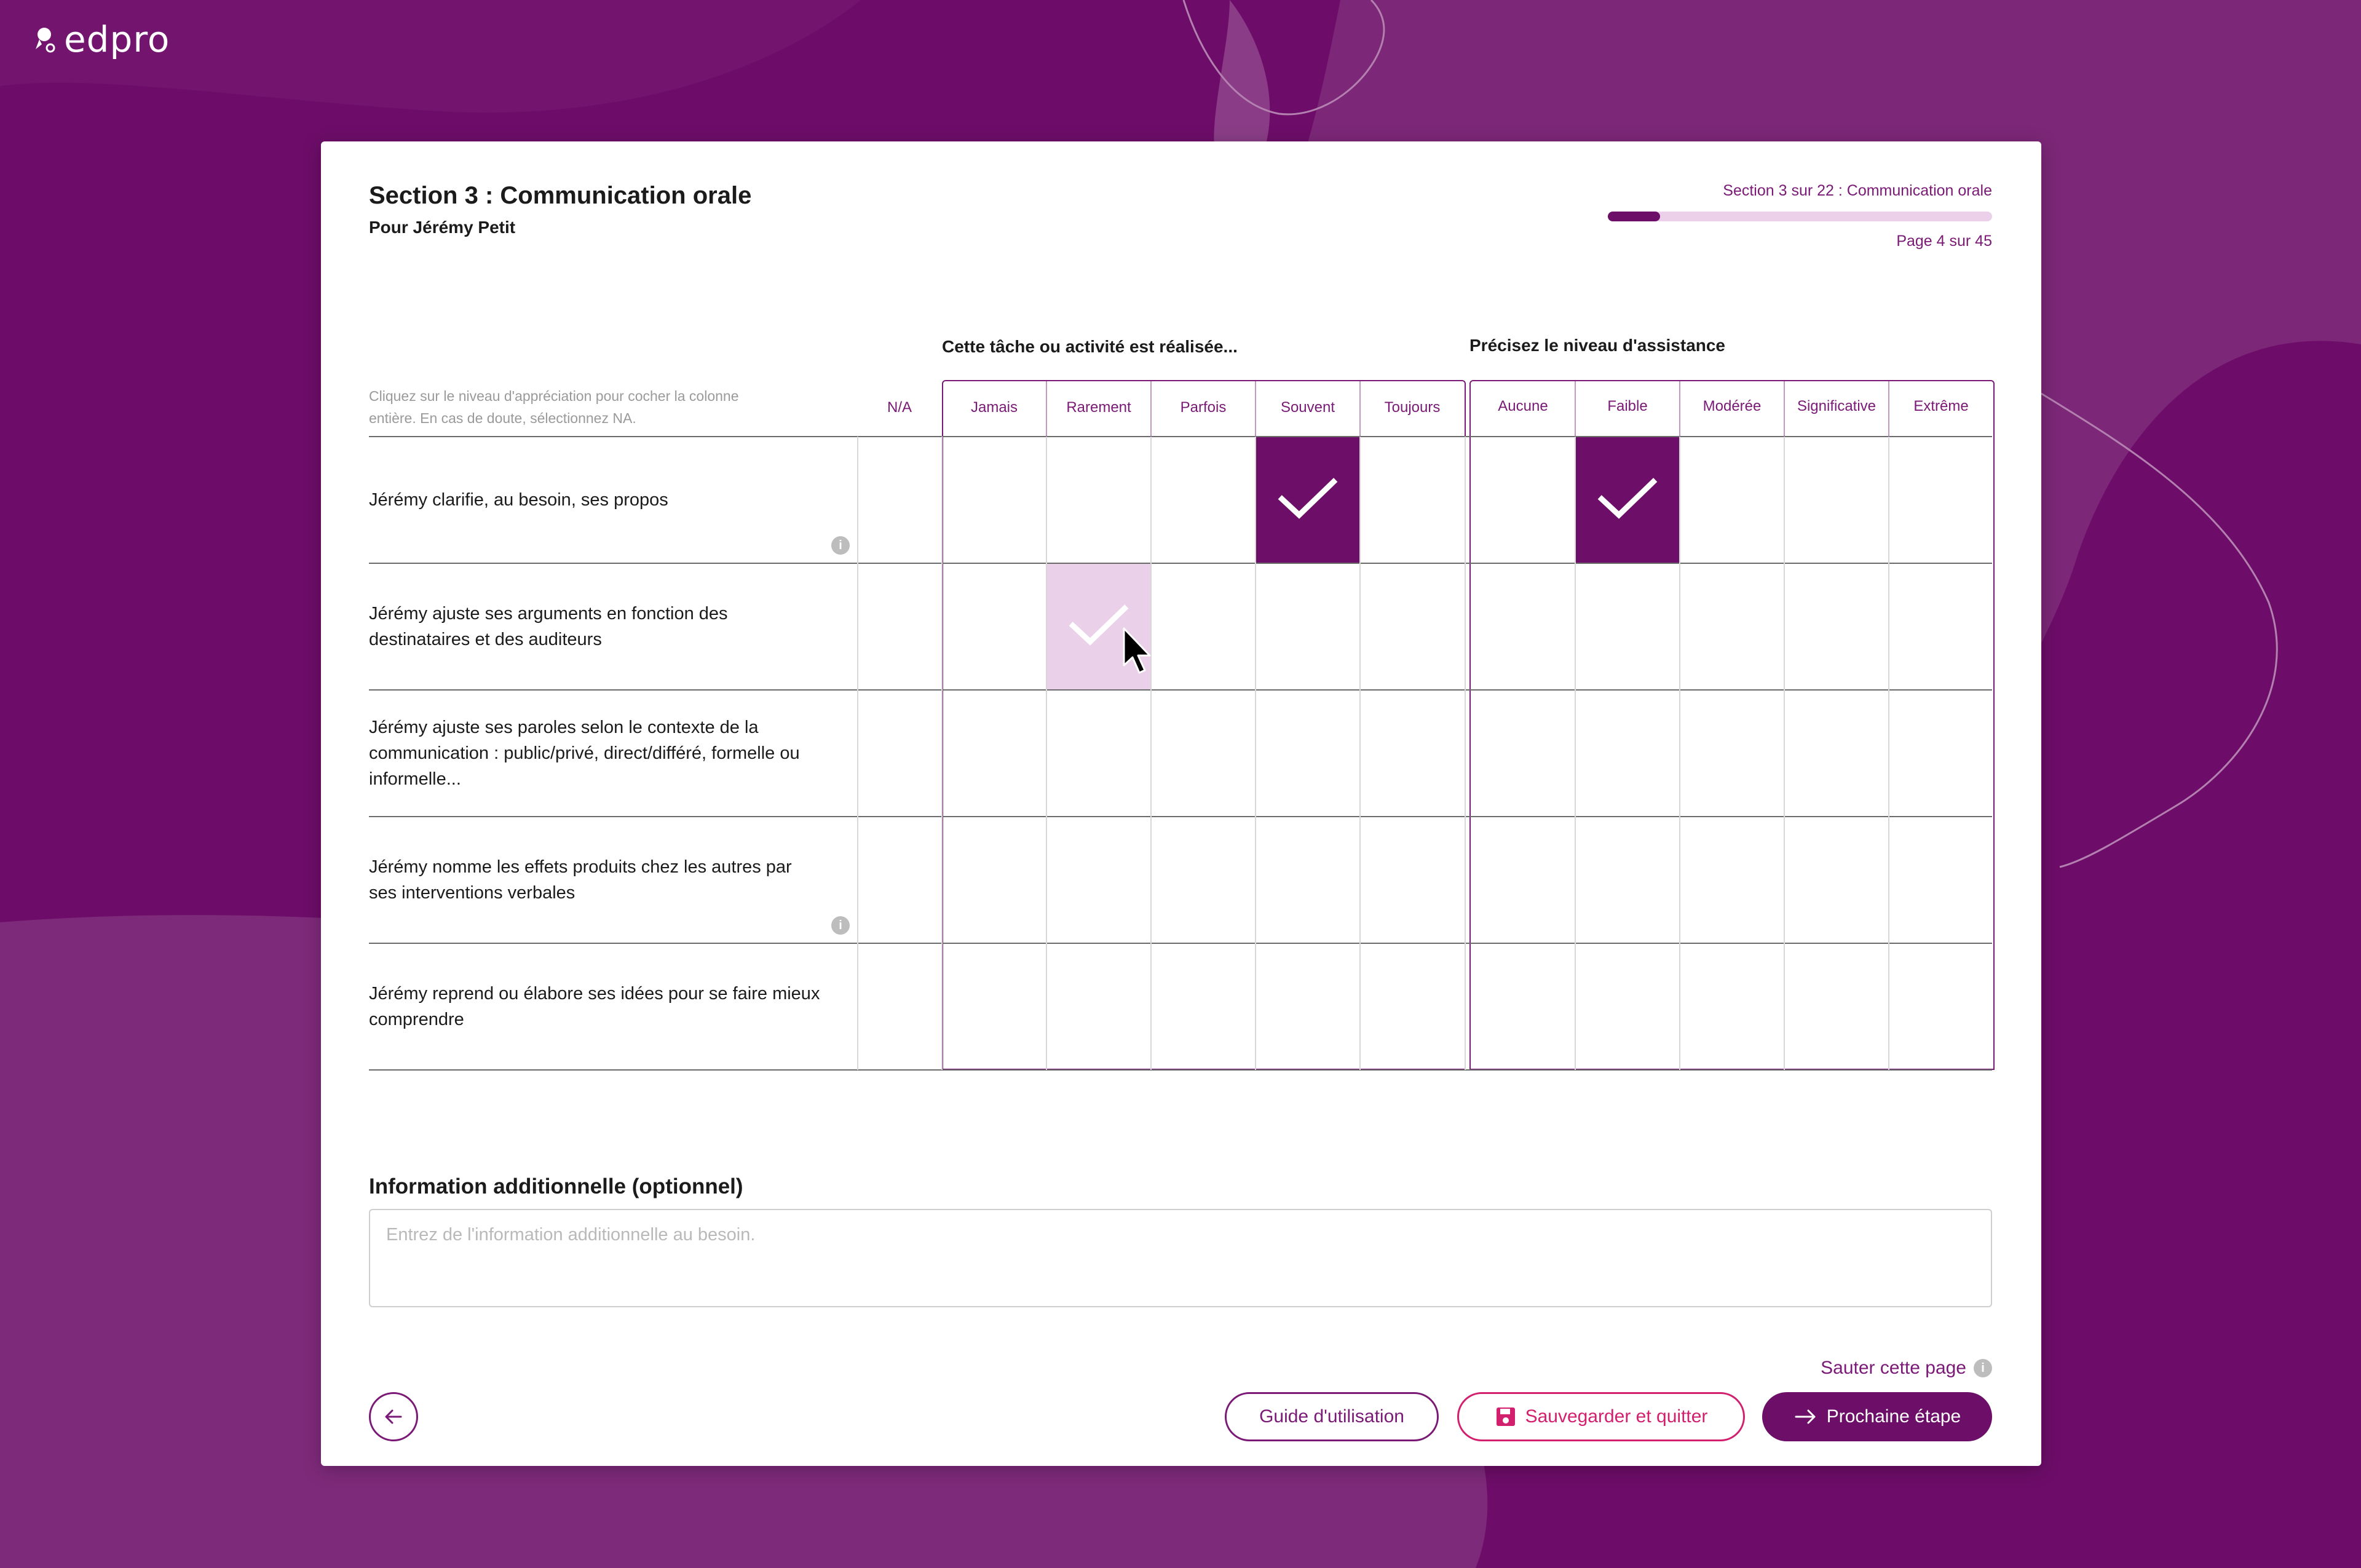  I want to click on next-step-label: Prochaine étape, so click(1893, 1416).